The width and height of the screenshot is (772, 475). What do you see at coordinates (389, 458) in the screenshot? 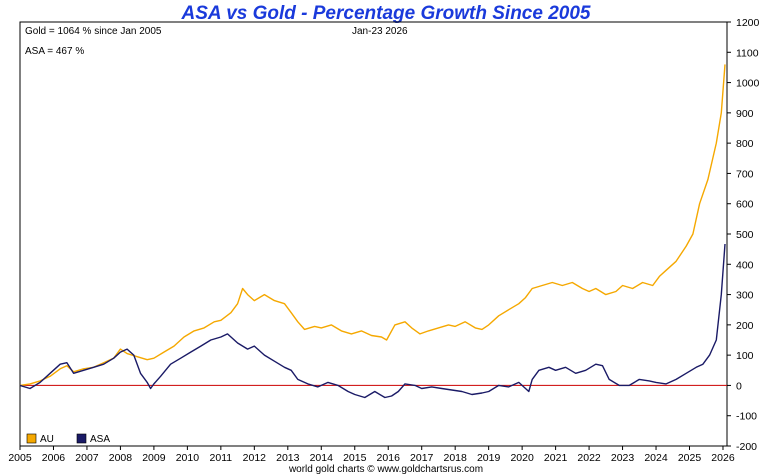
I see `x-tick-label: 2016` at bounding box center [389, 458].